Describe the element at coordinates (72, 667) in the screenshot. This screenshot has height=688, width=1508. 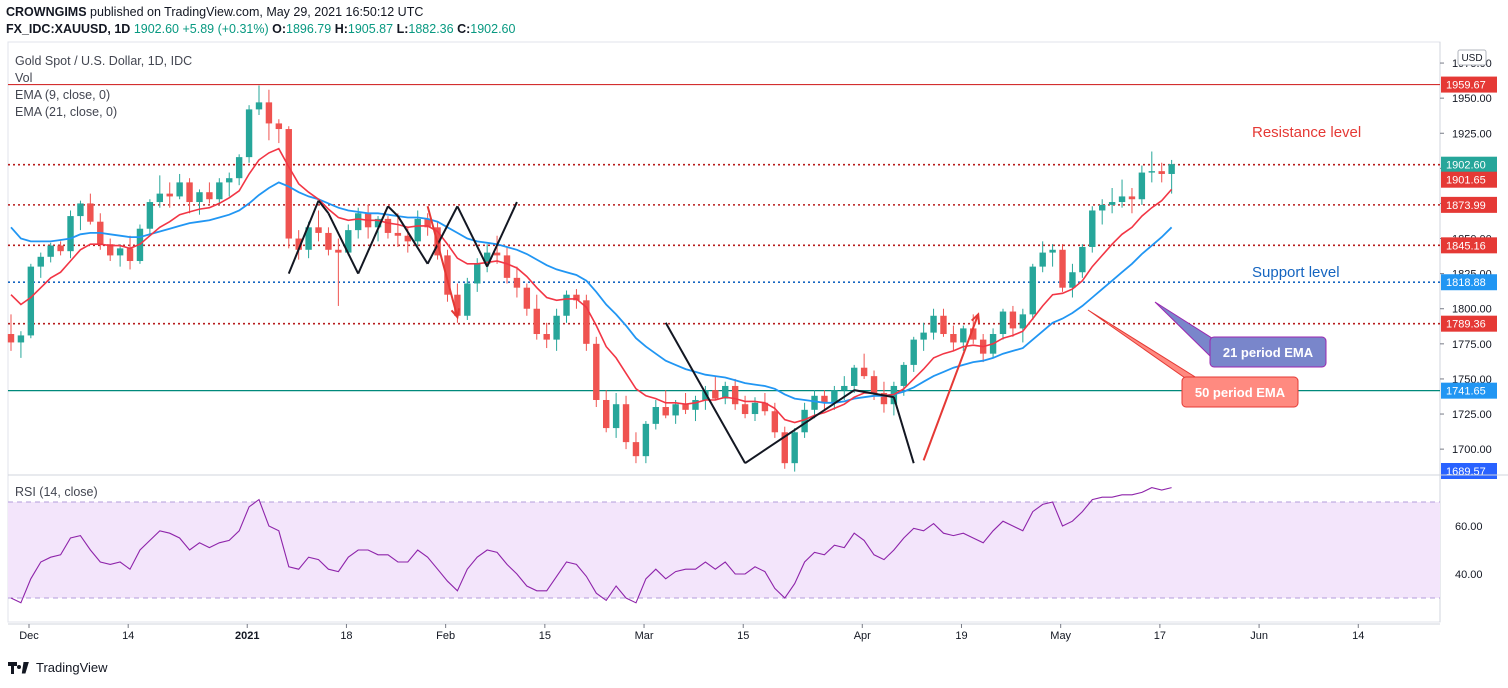
I see `footer-brand: TradingView` at that location.